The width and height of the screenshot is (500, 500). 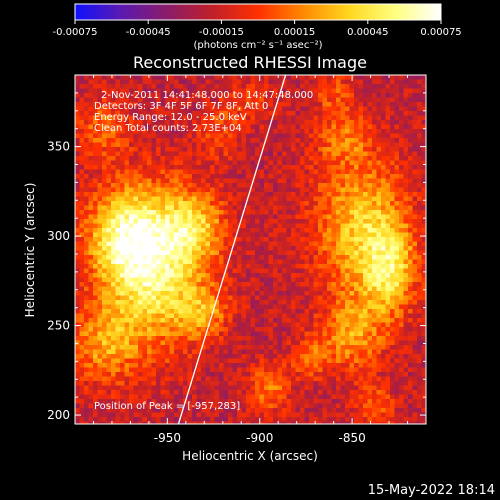 I want to click on x-axis-label: Heliocentric X (arcsec), so click(x=250, y=456).